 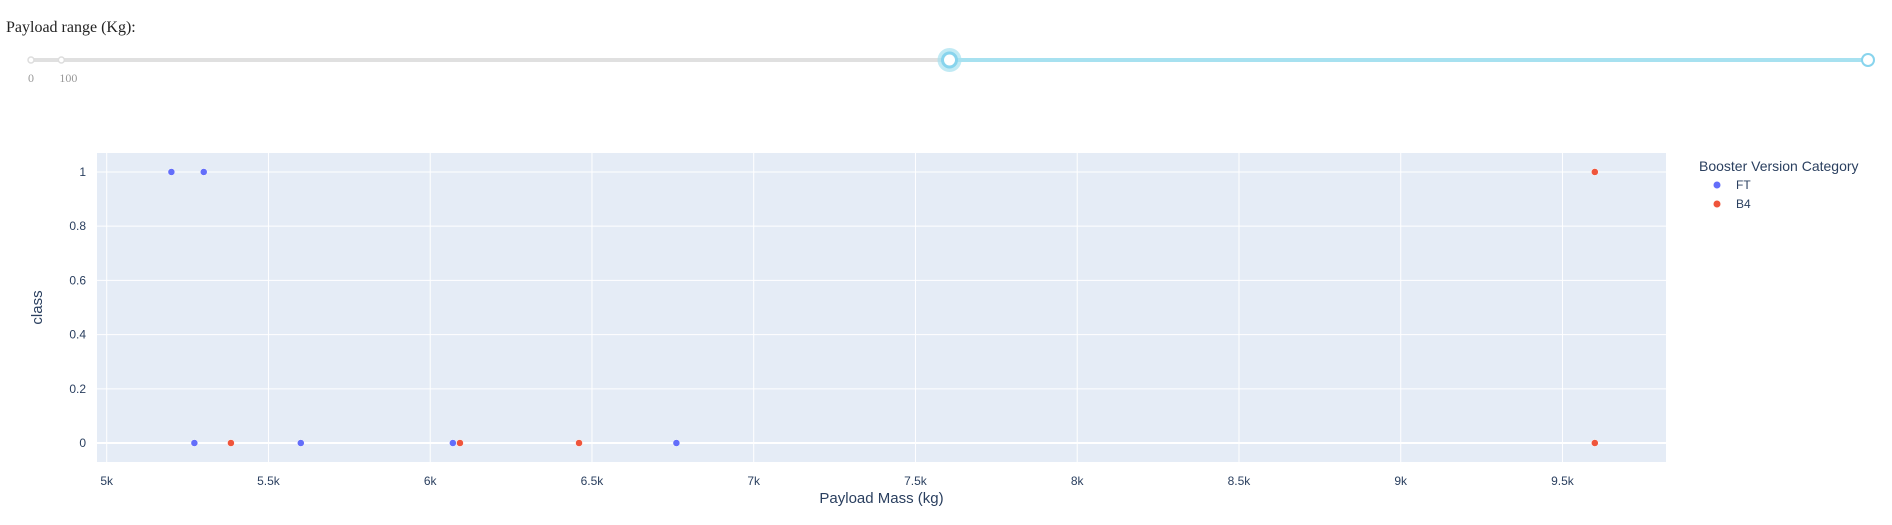 I want to click on x-tick-label: 8.5k, so click(x=1240, y=481).